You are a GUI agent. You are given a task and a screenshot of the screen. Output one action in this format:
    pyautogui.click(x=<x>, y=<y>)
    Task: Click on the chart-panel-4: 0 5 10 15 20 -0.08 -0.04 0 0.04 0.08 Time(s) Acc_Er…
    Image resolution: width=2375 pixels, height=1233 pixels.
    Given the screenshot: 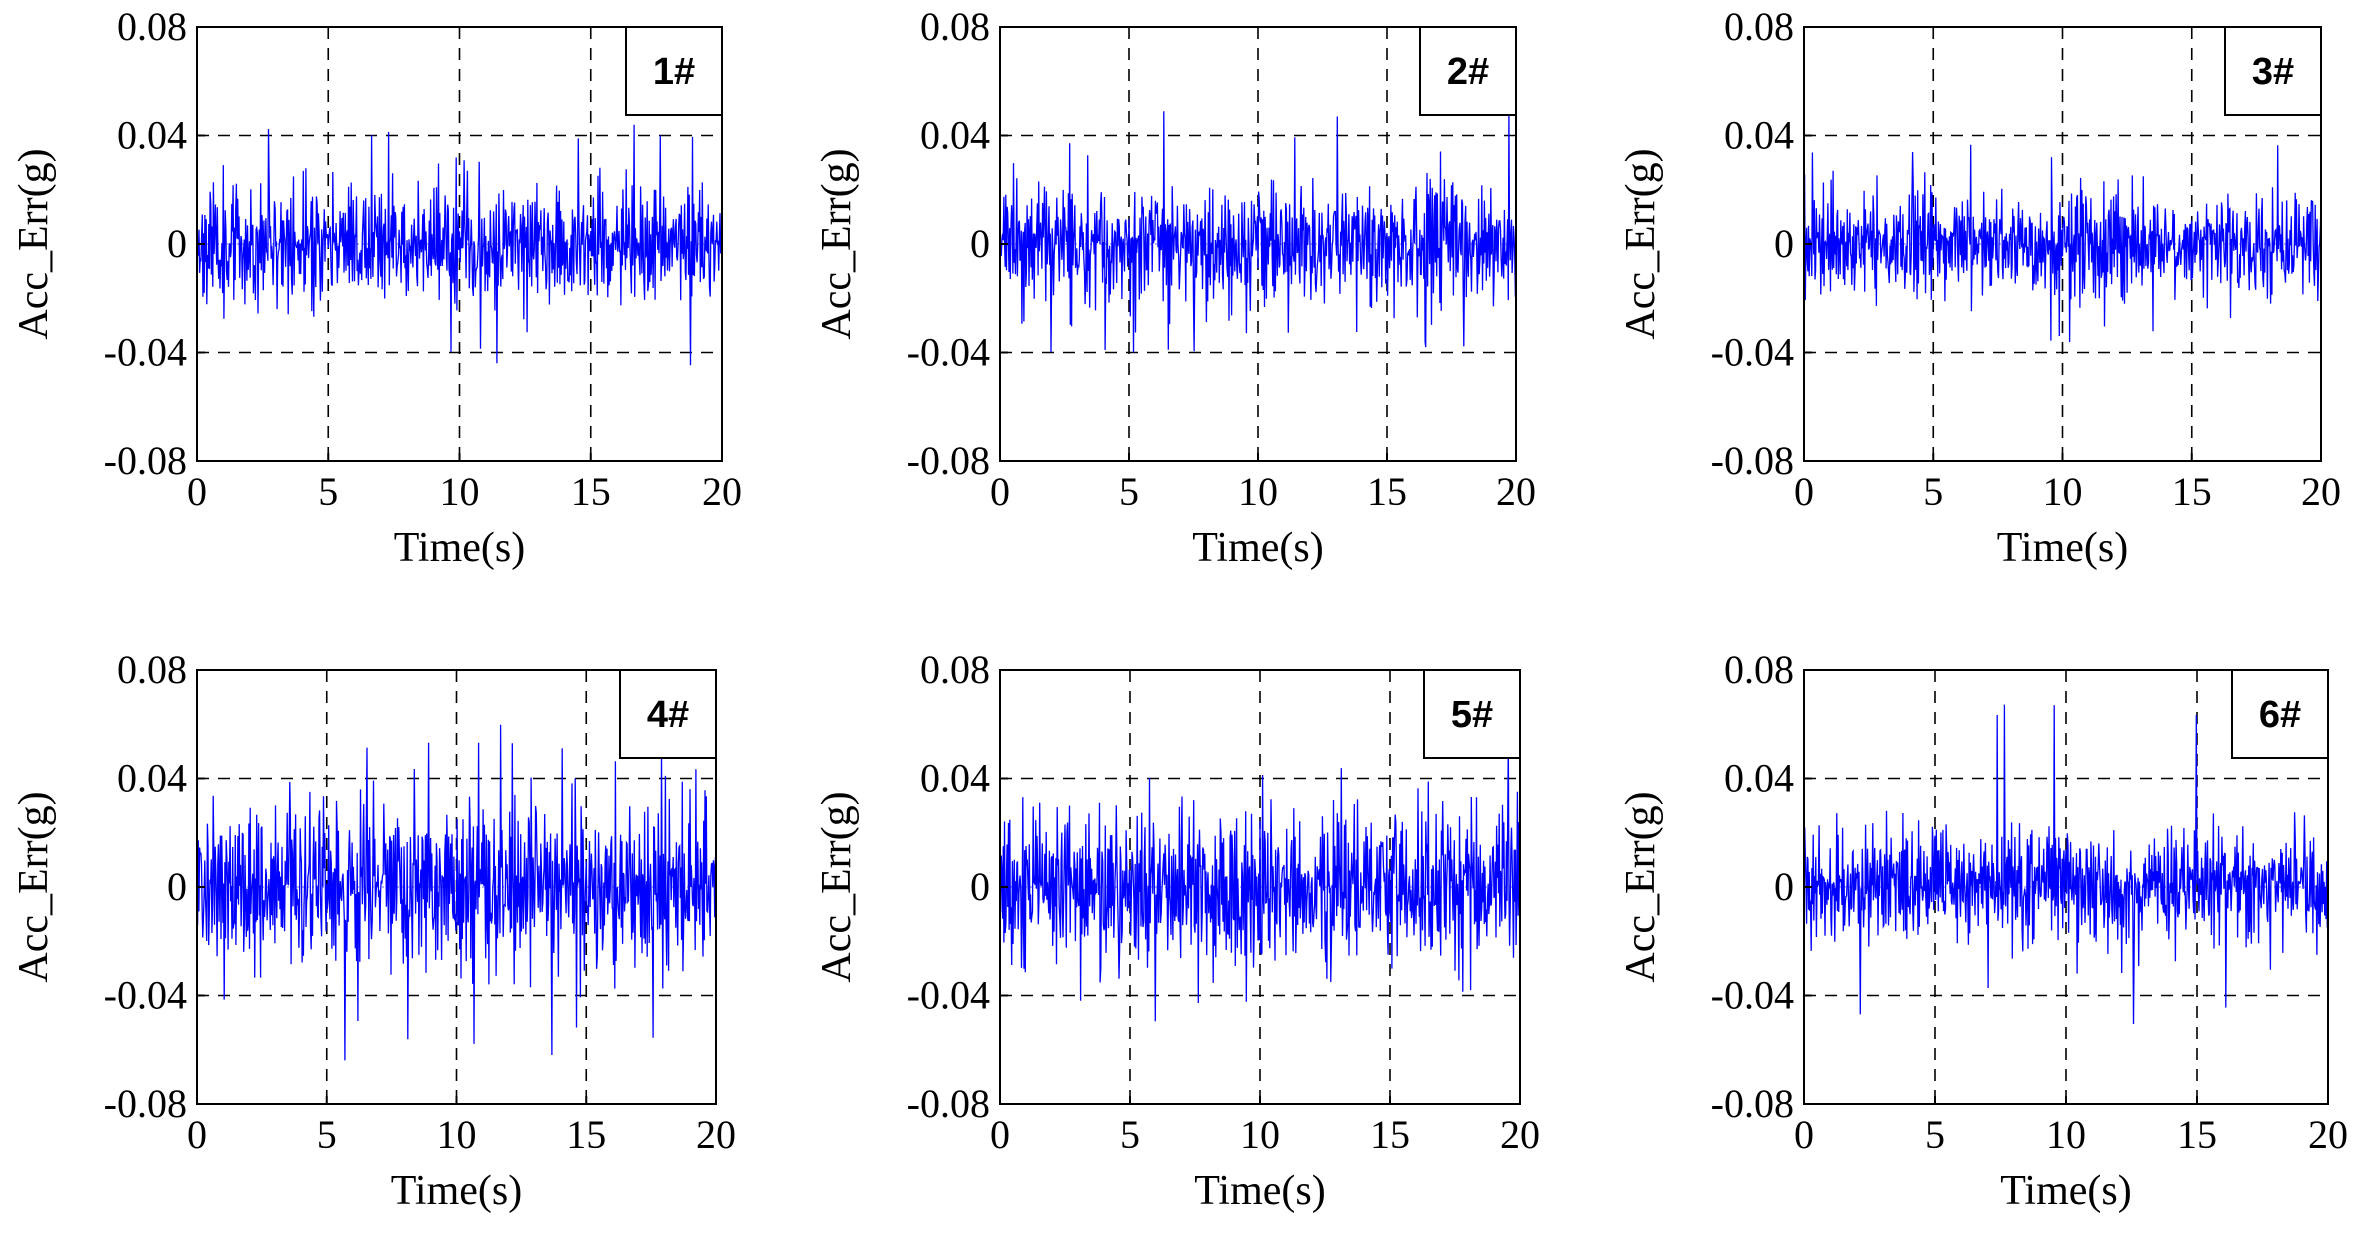 What is the action you would take?
    pyautogui.click(x=373, y=930)
    